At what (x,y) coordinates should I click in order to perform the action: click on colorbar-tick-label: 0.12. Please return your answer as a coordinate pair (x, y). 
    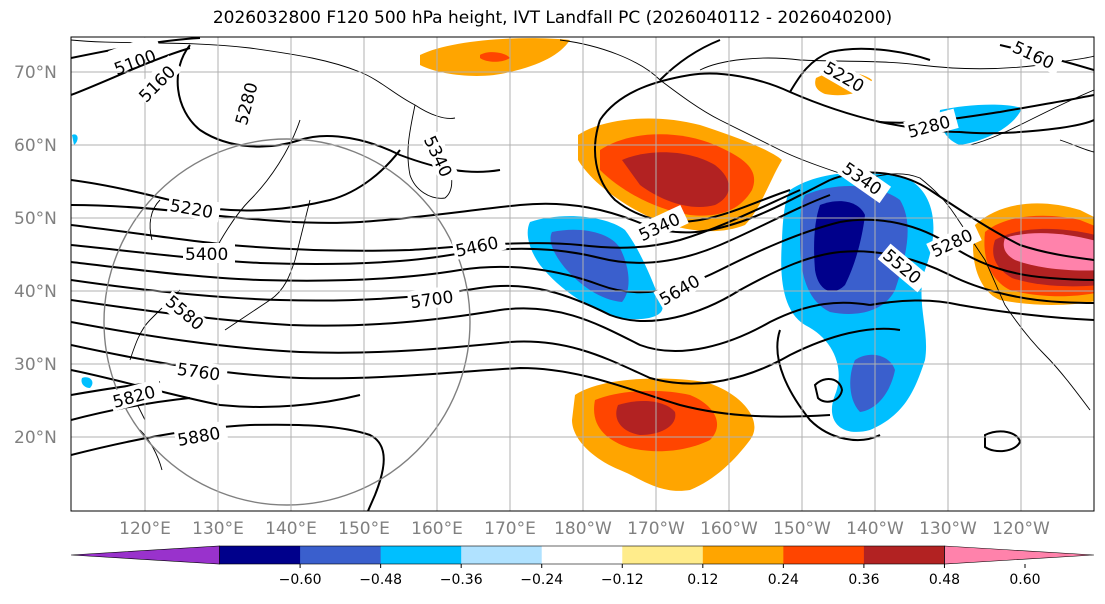
    Looking at the image, I should click on (702, 580).